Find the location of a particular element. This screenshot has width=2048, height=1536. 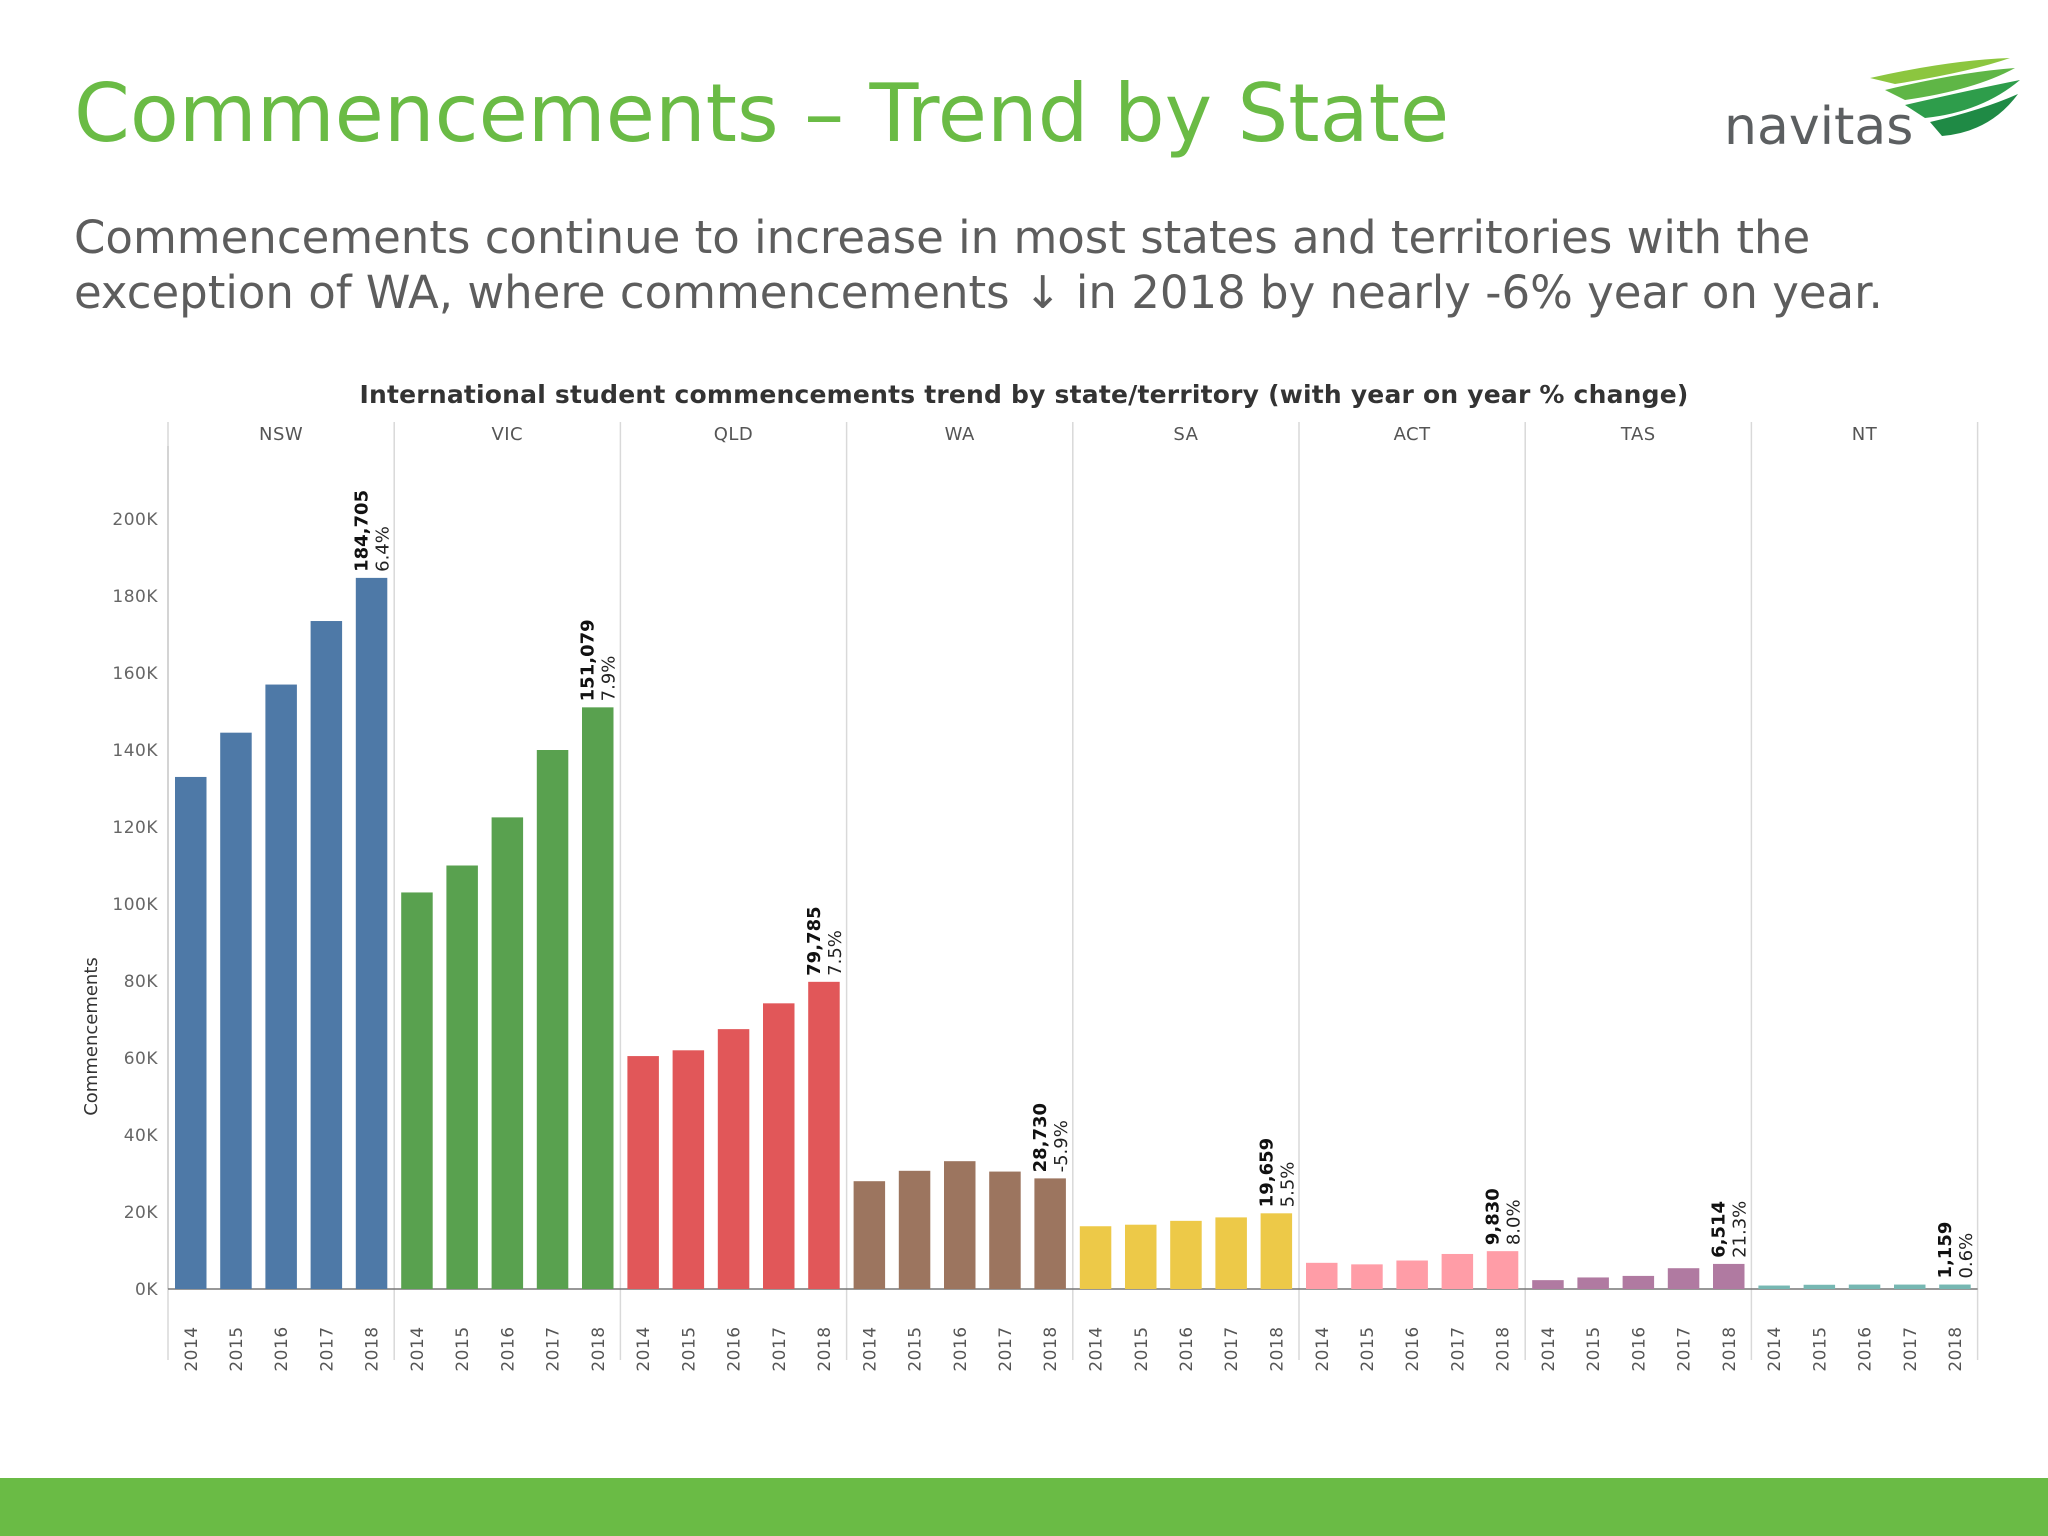

bar-act-2015 is located at coordinates (1367, 1276).